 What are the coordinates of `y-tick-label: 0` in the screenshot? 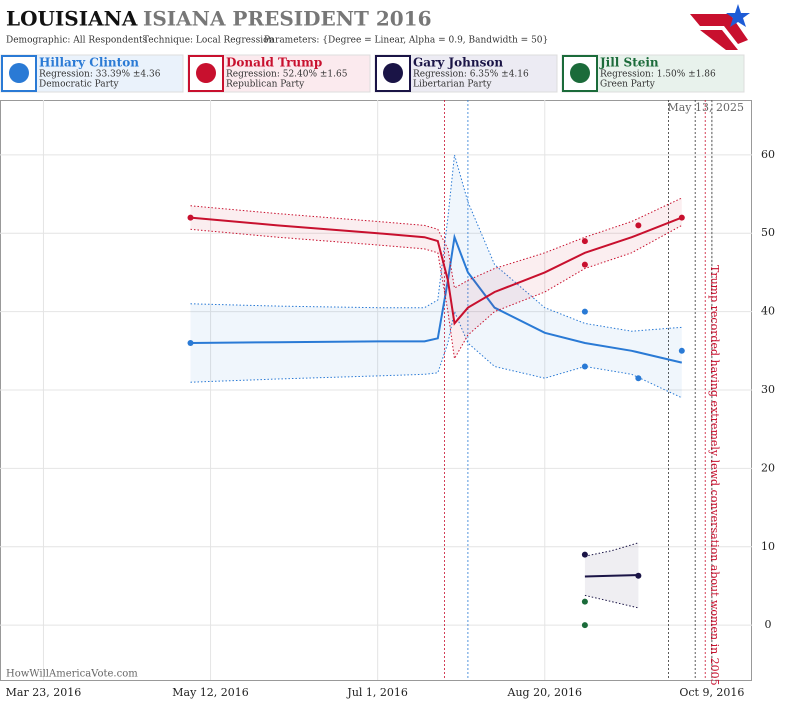 It's located at (768, 624).